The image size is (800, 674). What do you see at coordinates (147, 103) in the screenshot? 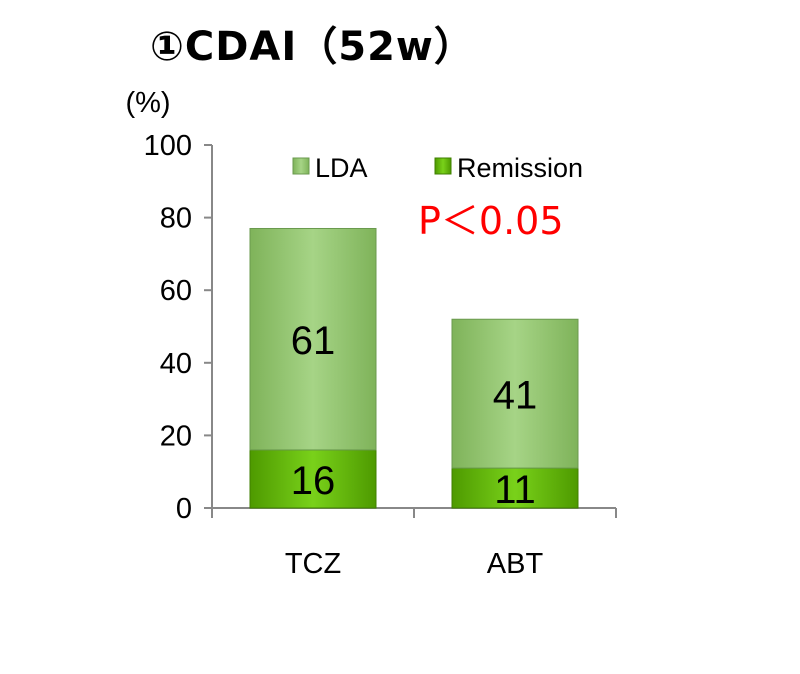
I see `y-unit-label: (%)` at bounding box center [147, 103].